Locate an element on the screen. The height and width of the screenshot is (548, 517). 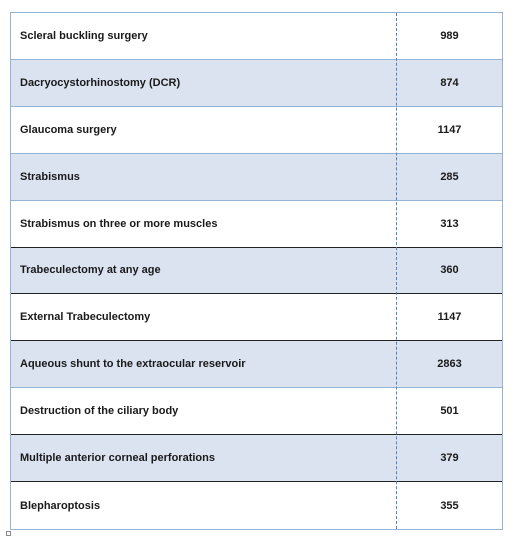
procedure-cell: External Trabeculectomy is located at coordinates (85, 317).